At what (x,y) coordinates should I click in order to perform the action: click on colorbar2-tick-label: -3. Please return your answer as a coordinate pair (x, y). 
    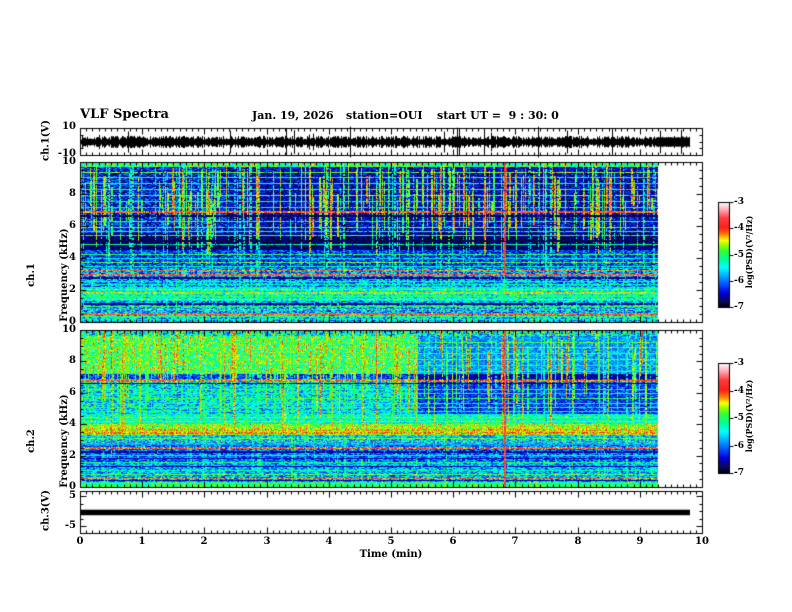
    Looking at the image, I should click on (739, 363).